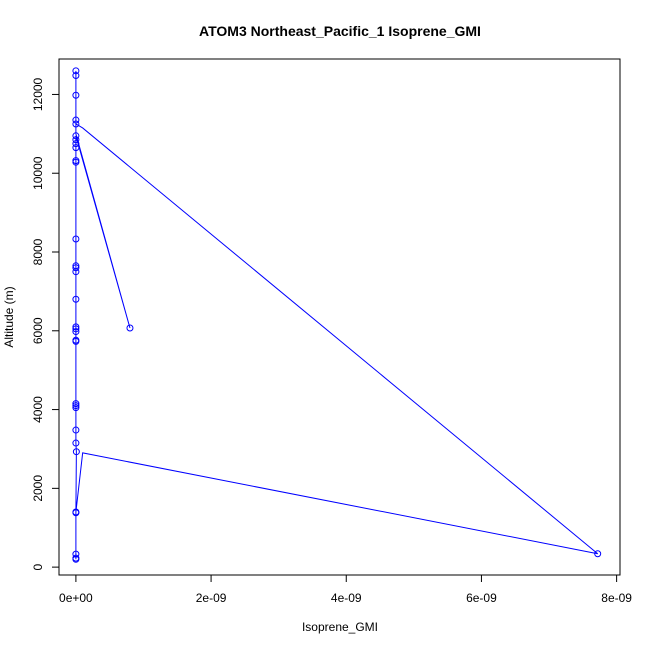 The width and height of the screenshot is (650, 650). What do you see at coordinates (340, 627) in the screenshot?
I see `x-axis-label: Isoprene_GMI` at bounding box center [340, 627].